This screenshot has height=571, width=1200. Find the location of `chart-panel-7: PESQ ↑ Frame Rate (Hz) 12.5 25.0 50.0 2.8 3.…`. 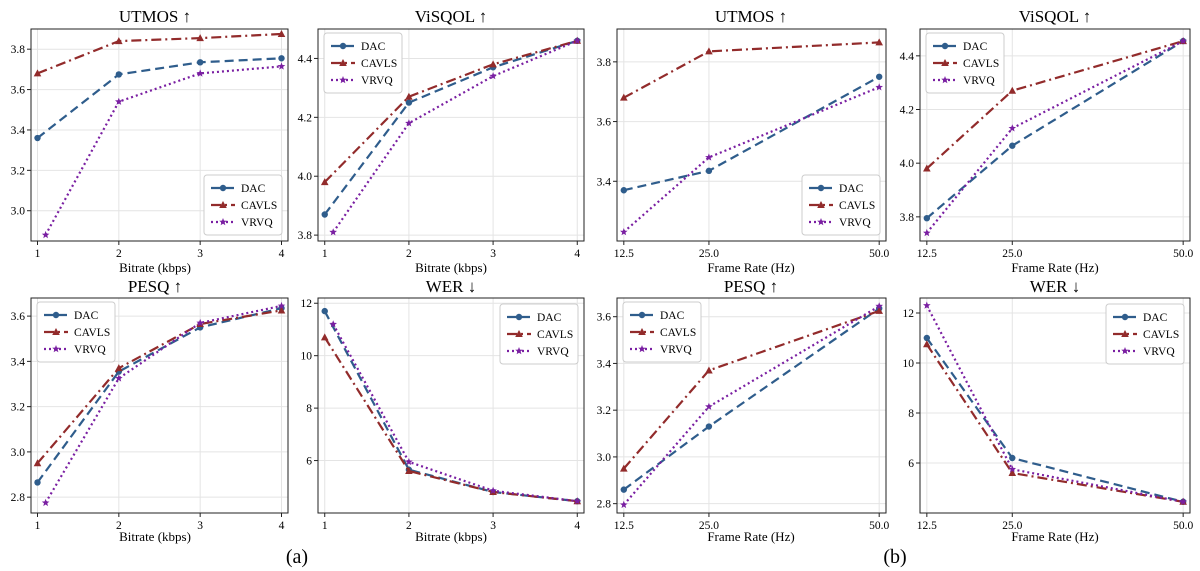

chart-panel-7: PESQ ↑ Frame Rate (Hz) 12.5 25.0 50.0 2.8 3.… is located at coordinates (743, 410).